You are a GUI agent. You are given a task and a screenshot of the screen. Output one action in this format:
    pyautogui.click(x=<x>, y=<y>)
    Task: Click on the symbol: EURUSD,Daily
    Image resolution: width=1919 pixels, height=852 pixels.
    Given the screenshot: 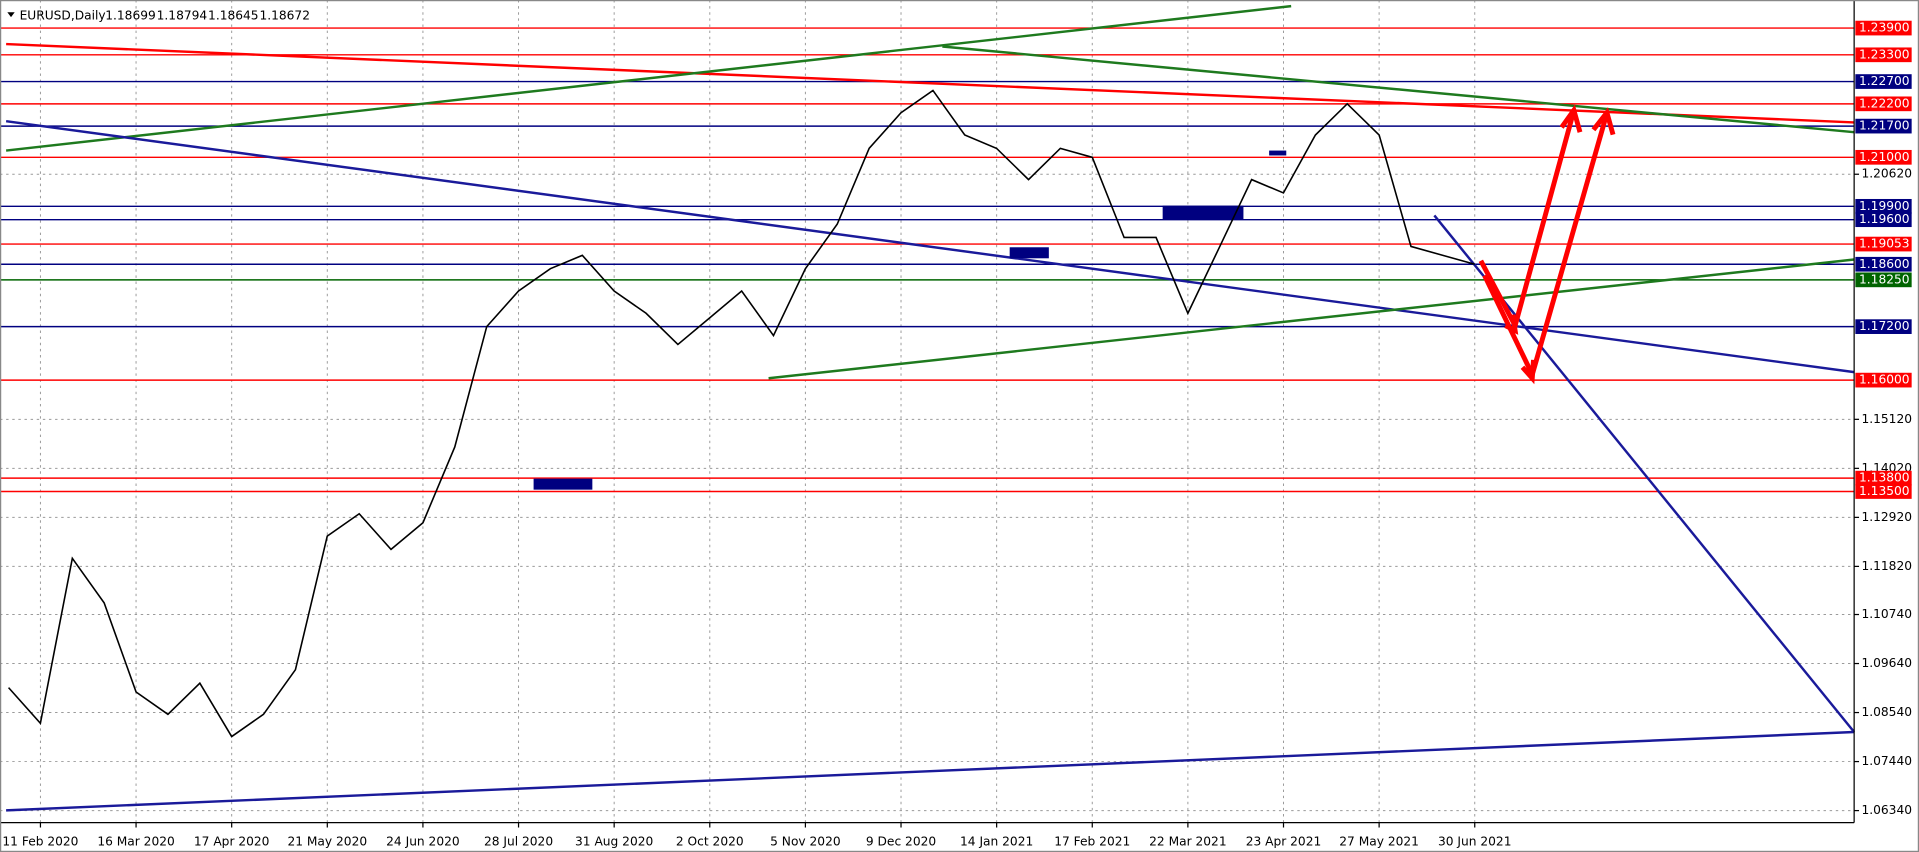 What is the action you would take?
    pyautogui.click(x=63, y=15)
    